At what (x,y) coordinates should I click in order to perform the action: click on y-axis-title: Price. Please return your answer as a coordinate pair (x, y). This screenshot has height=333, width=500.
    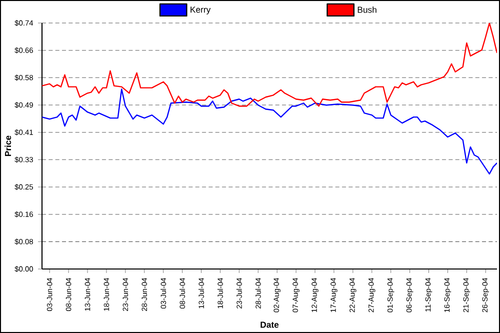
    Looking at the image, I should click on (8, 146).